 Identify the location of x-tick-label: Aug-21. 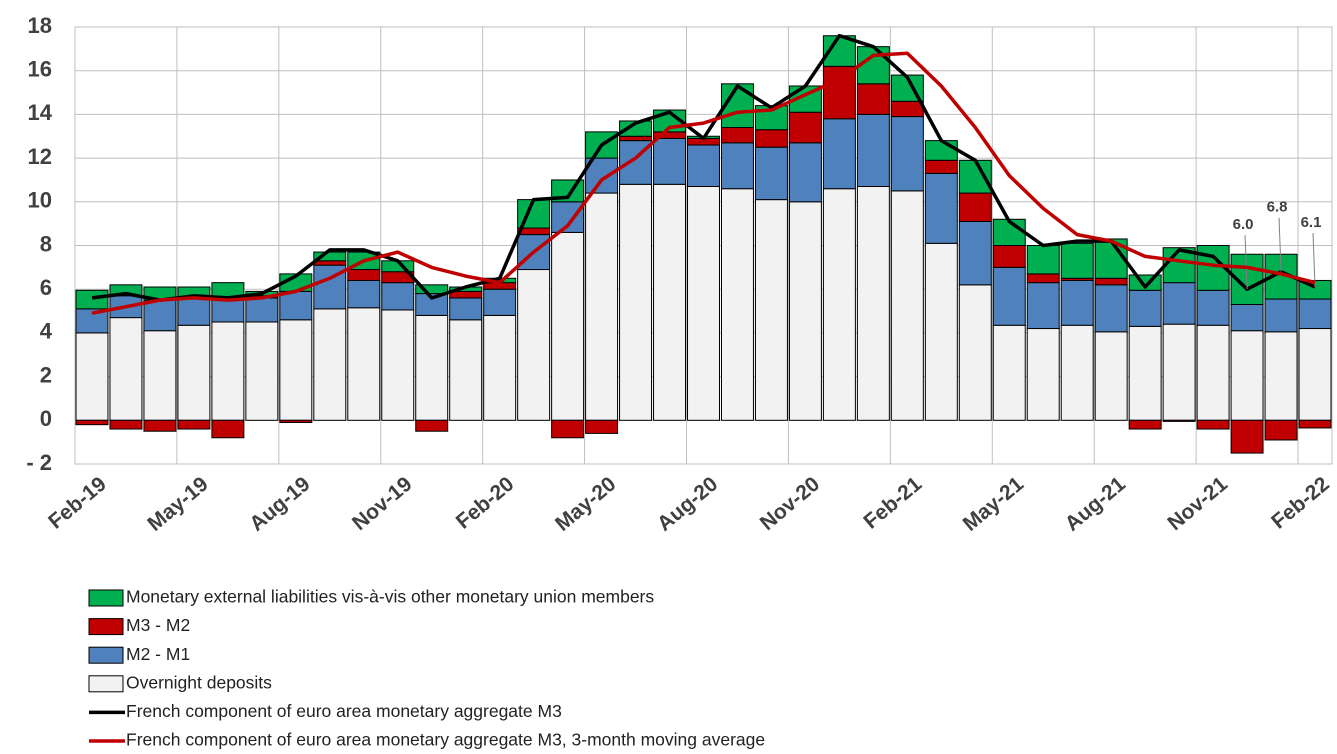
(1096, 504).